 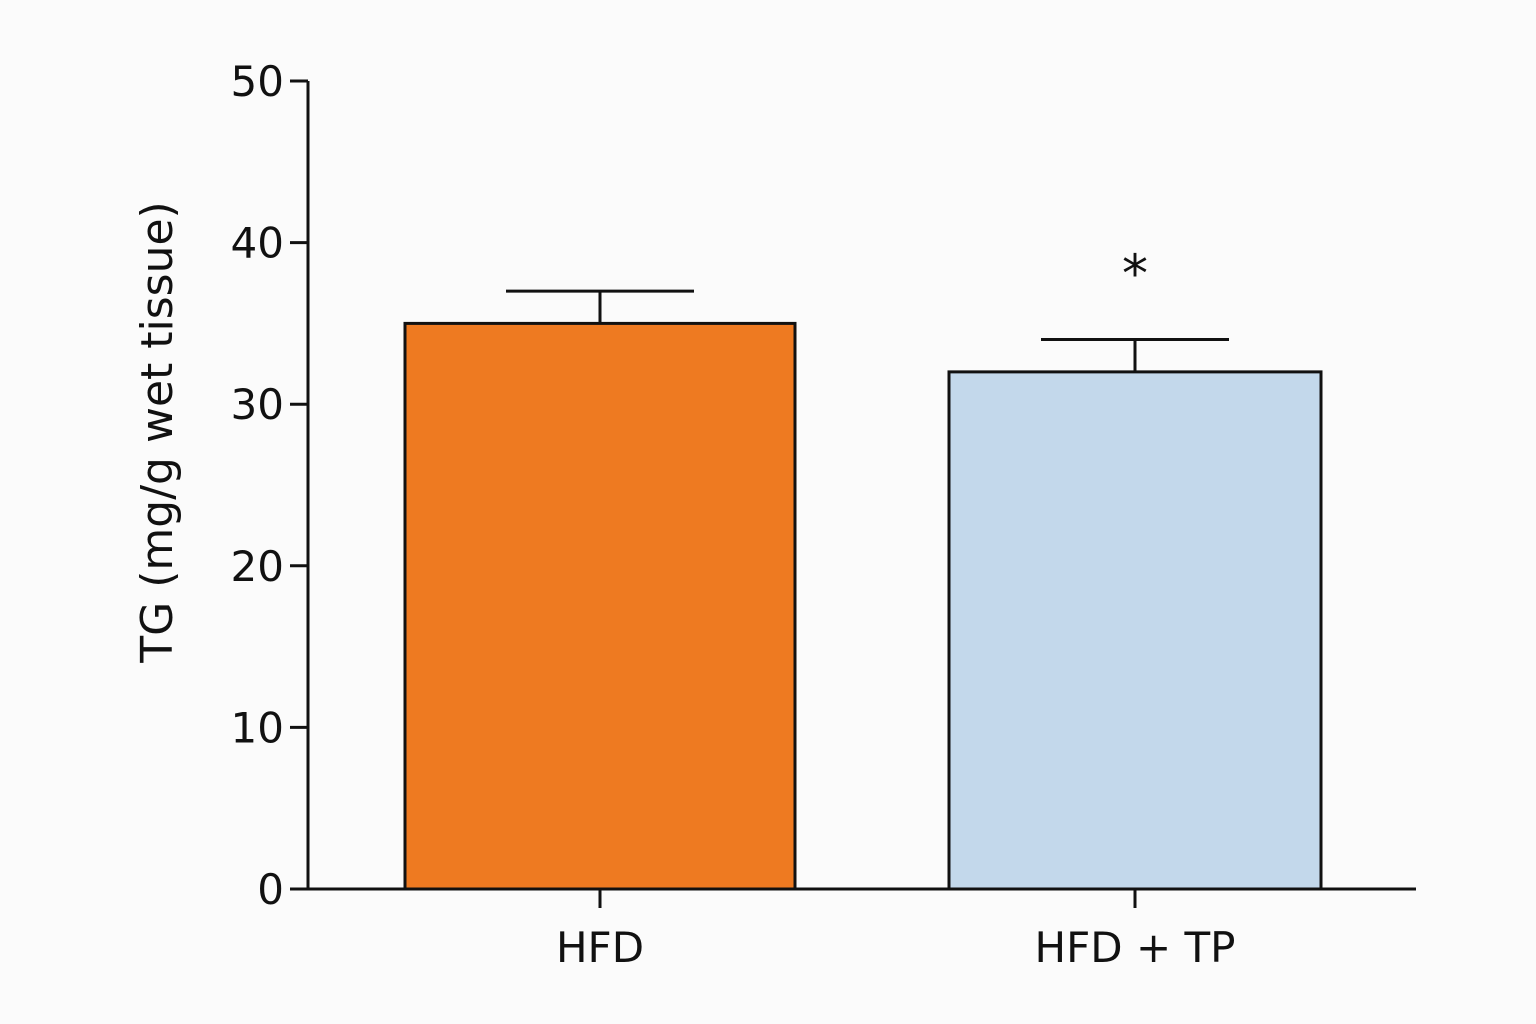 I want to click on x-tick-label: HFD + TP, so click(x=1135, y=947).